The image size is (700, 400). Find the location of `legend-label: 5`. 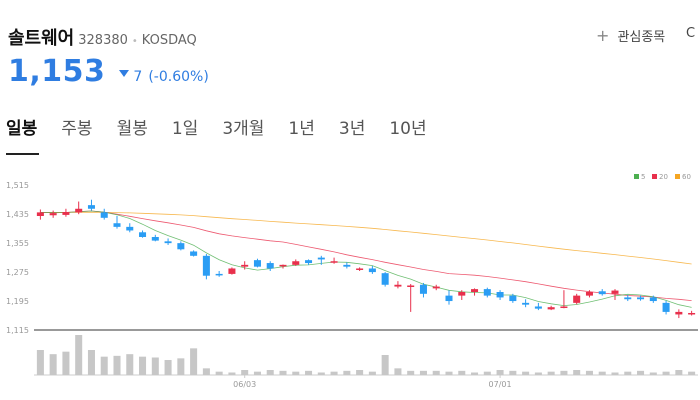

legend-label: 5 is located at coordinates (643, 177).